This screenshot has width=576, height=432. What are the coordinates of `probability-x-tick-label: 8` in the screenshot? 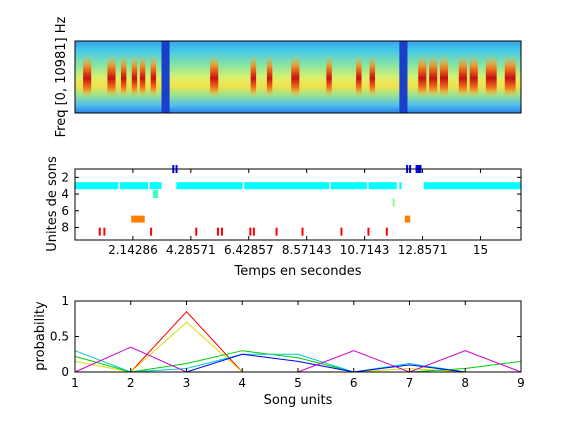 It's located at (465, 383).